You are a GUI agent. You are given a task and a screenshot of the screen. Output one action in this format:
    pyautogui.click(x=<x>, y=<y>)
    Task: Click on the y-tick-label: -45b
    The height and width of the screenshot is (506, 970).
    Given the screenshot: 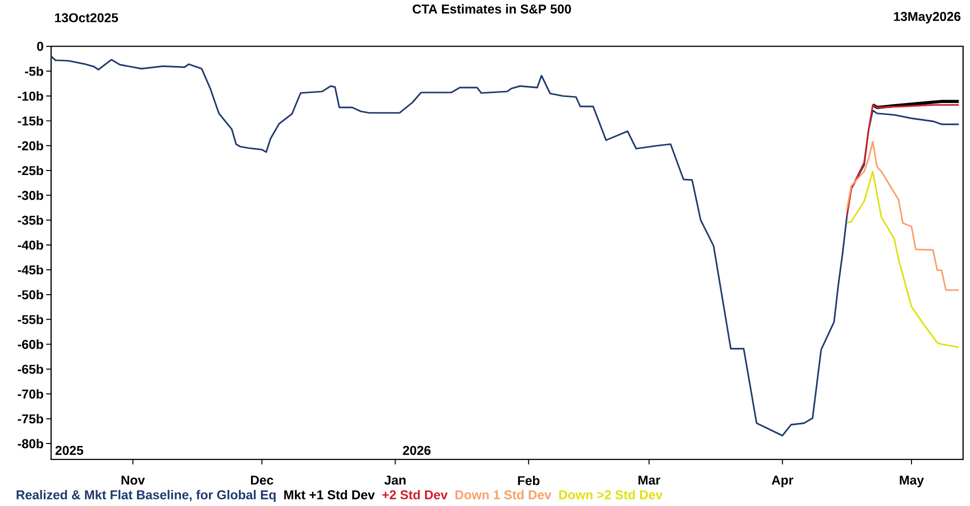 What is the action you would take?
    pyautogui.click(x=31, y=270)
    